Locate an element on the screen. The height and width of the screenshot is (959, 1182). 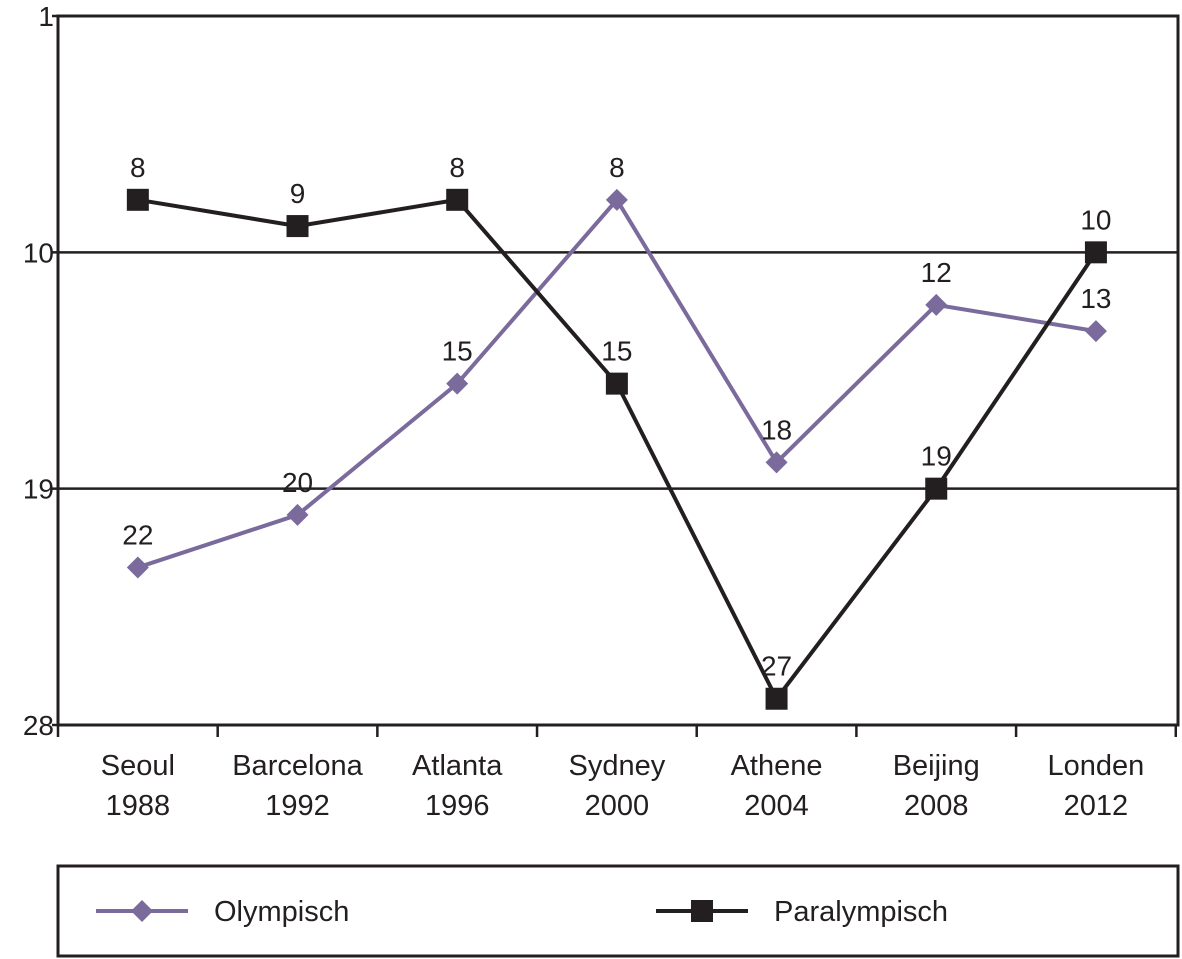
legend: Olympisch Paralympisch is located at coordinates (618, 911).